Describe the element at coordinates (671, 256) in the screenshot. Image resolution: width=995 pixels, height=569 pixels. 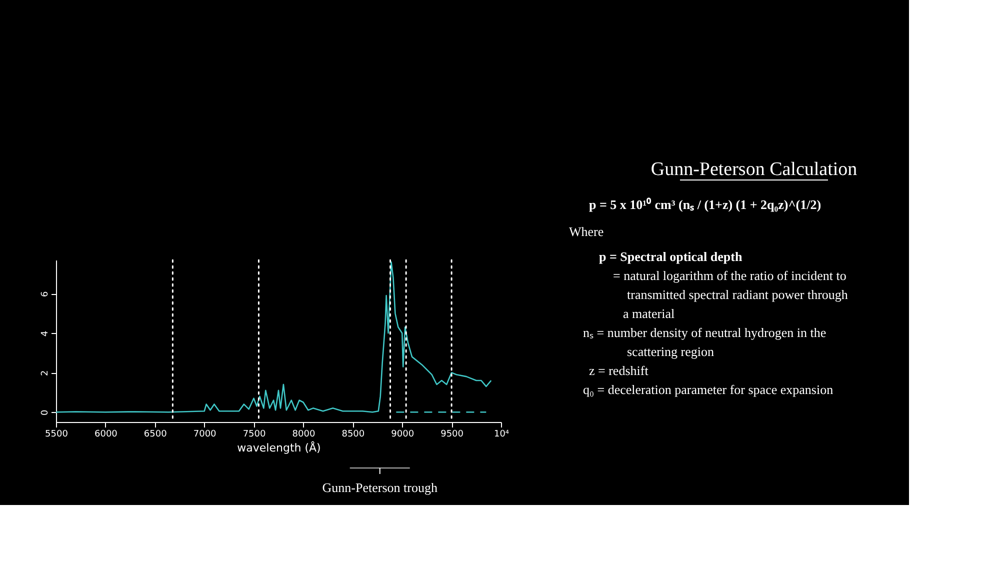
I see `text: p = Spectral optical depth` at that location.